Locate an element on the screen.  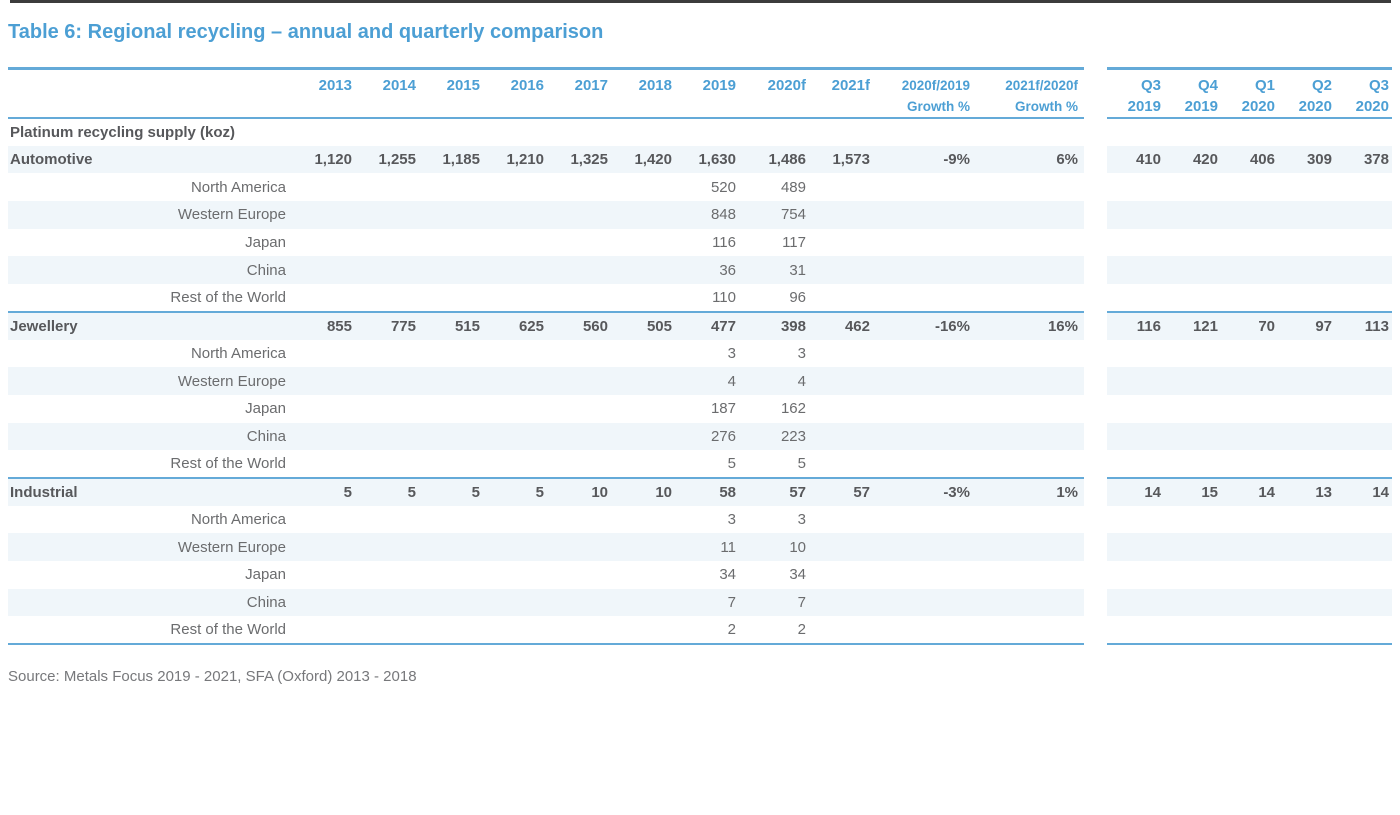
annual-value-cell: 398 is located at coordinates (771, 325).